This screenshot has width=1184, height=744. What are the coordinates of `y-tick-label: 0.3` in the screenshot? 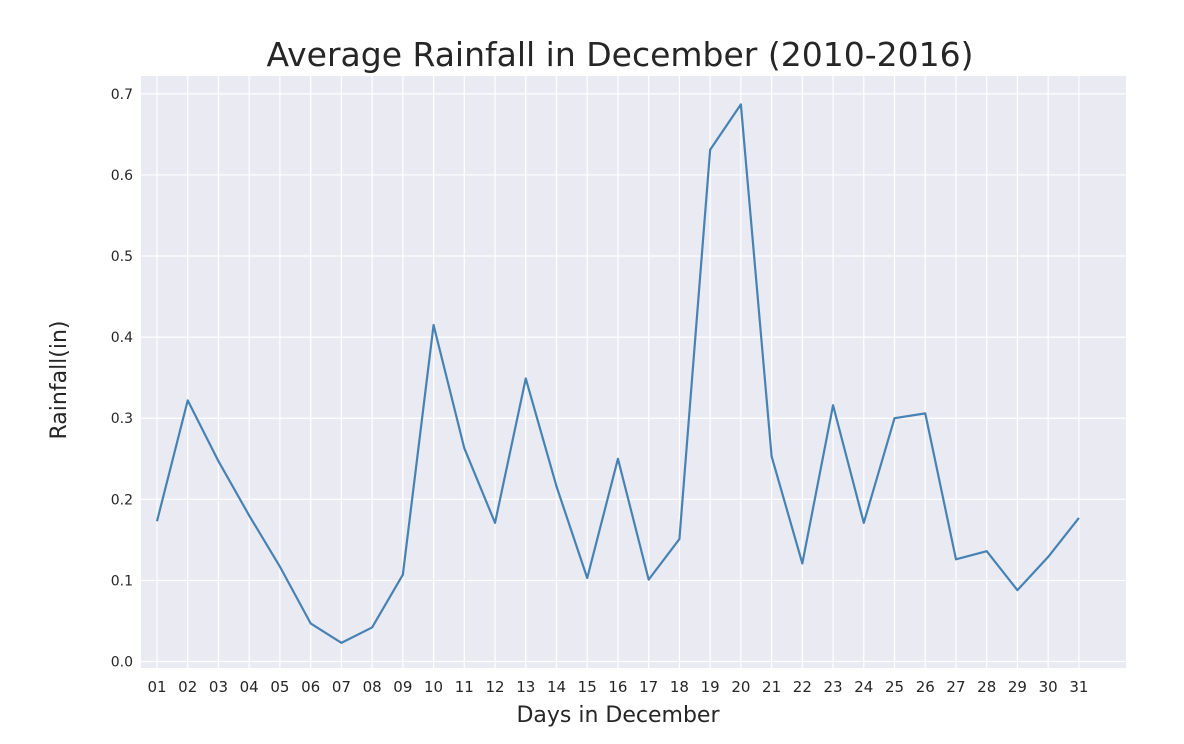 It's located at (122, 419).